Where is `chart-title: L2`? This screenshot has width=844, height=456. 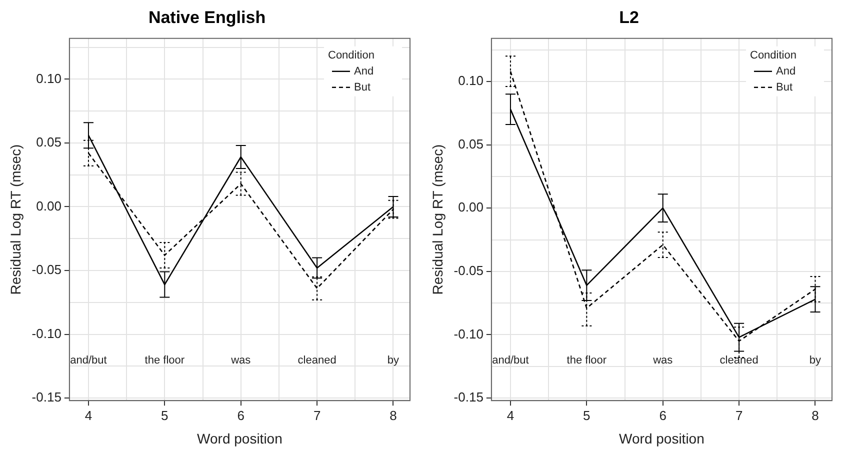
chart-title: L2 is located at coordinates (629, 17).